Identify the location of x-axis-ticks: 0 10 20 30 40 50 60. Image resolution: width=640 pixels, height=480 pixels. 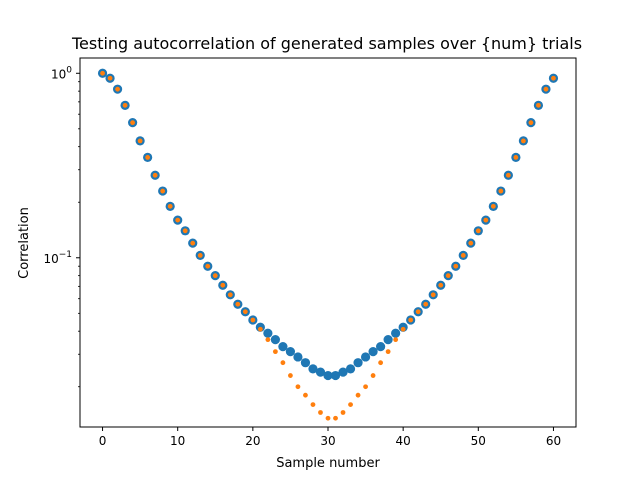
(330, 437).